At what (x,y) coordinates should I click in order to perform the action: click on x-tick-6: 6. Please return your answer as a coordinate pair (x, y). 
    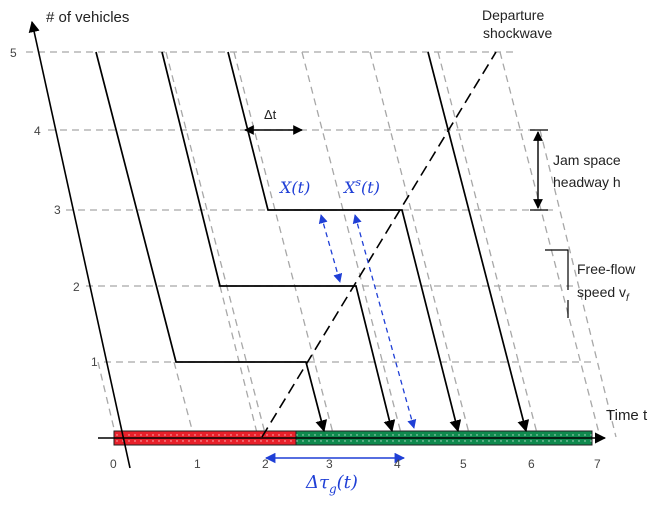
    Looking at the image, I should click on (531, 464).